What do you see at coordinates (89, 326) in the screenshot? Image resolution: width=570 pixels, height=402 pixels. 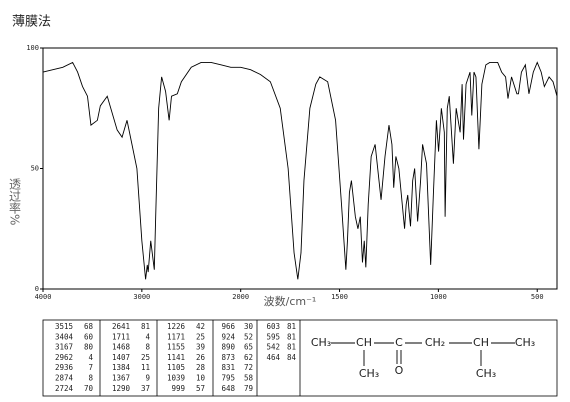 I see `peak-transmittance: 68` at bounding box center [89, 326].